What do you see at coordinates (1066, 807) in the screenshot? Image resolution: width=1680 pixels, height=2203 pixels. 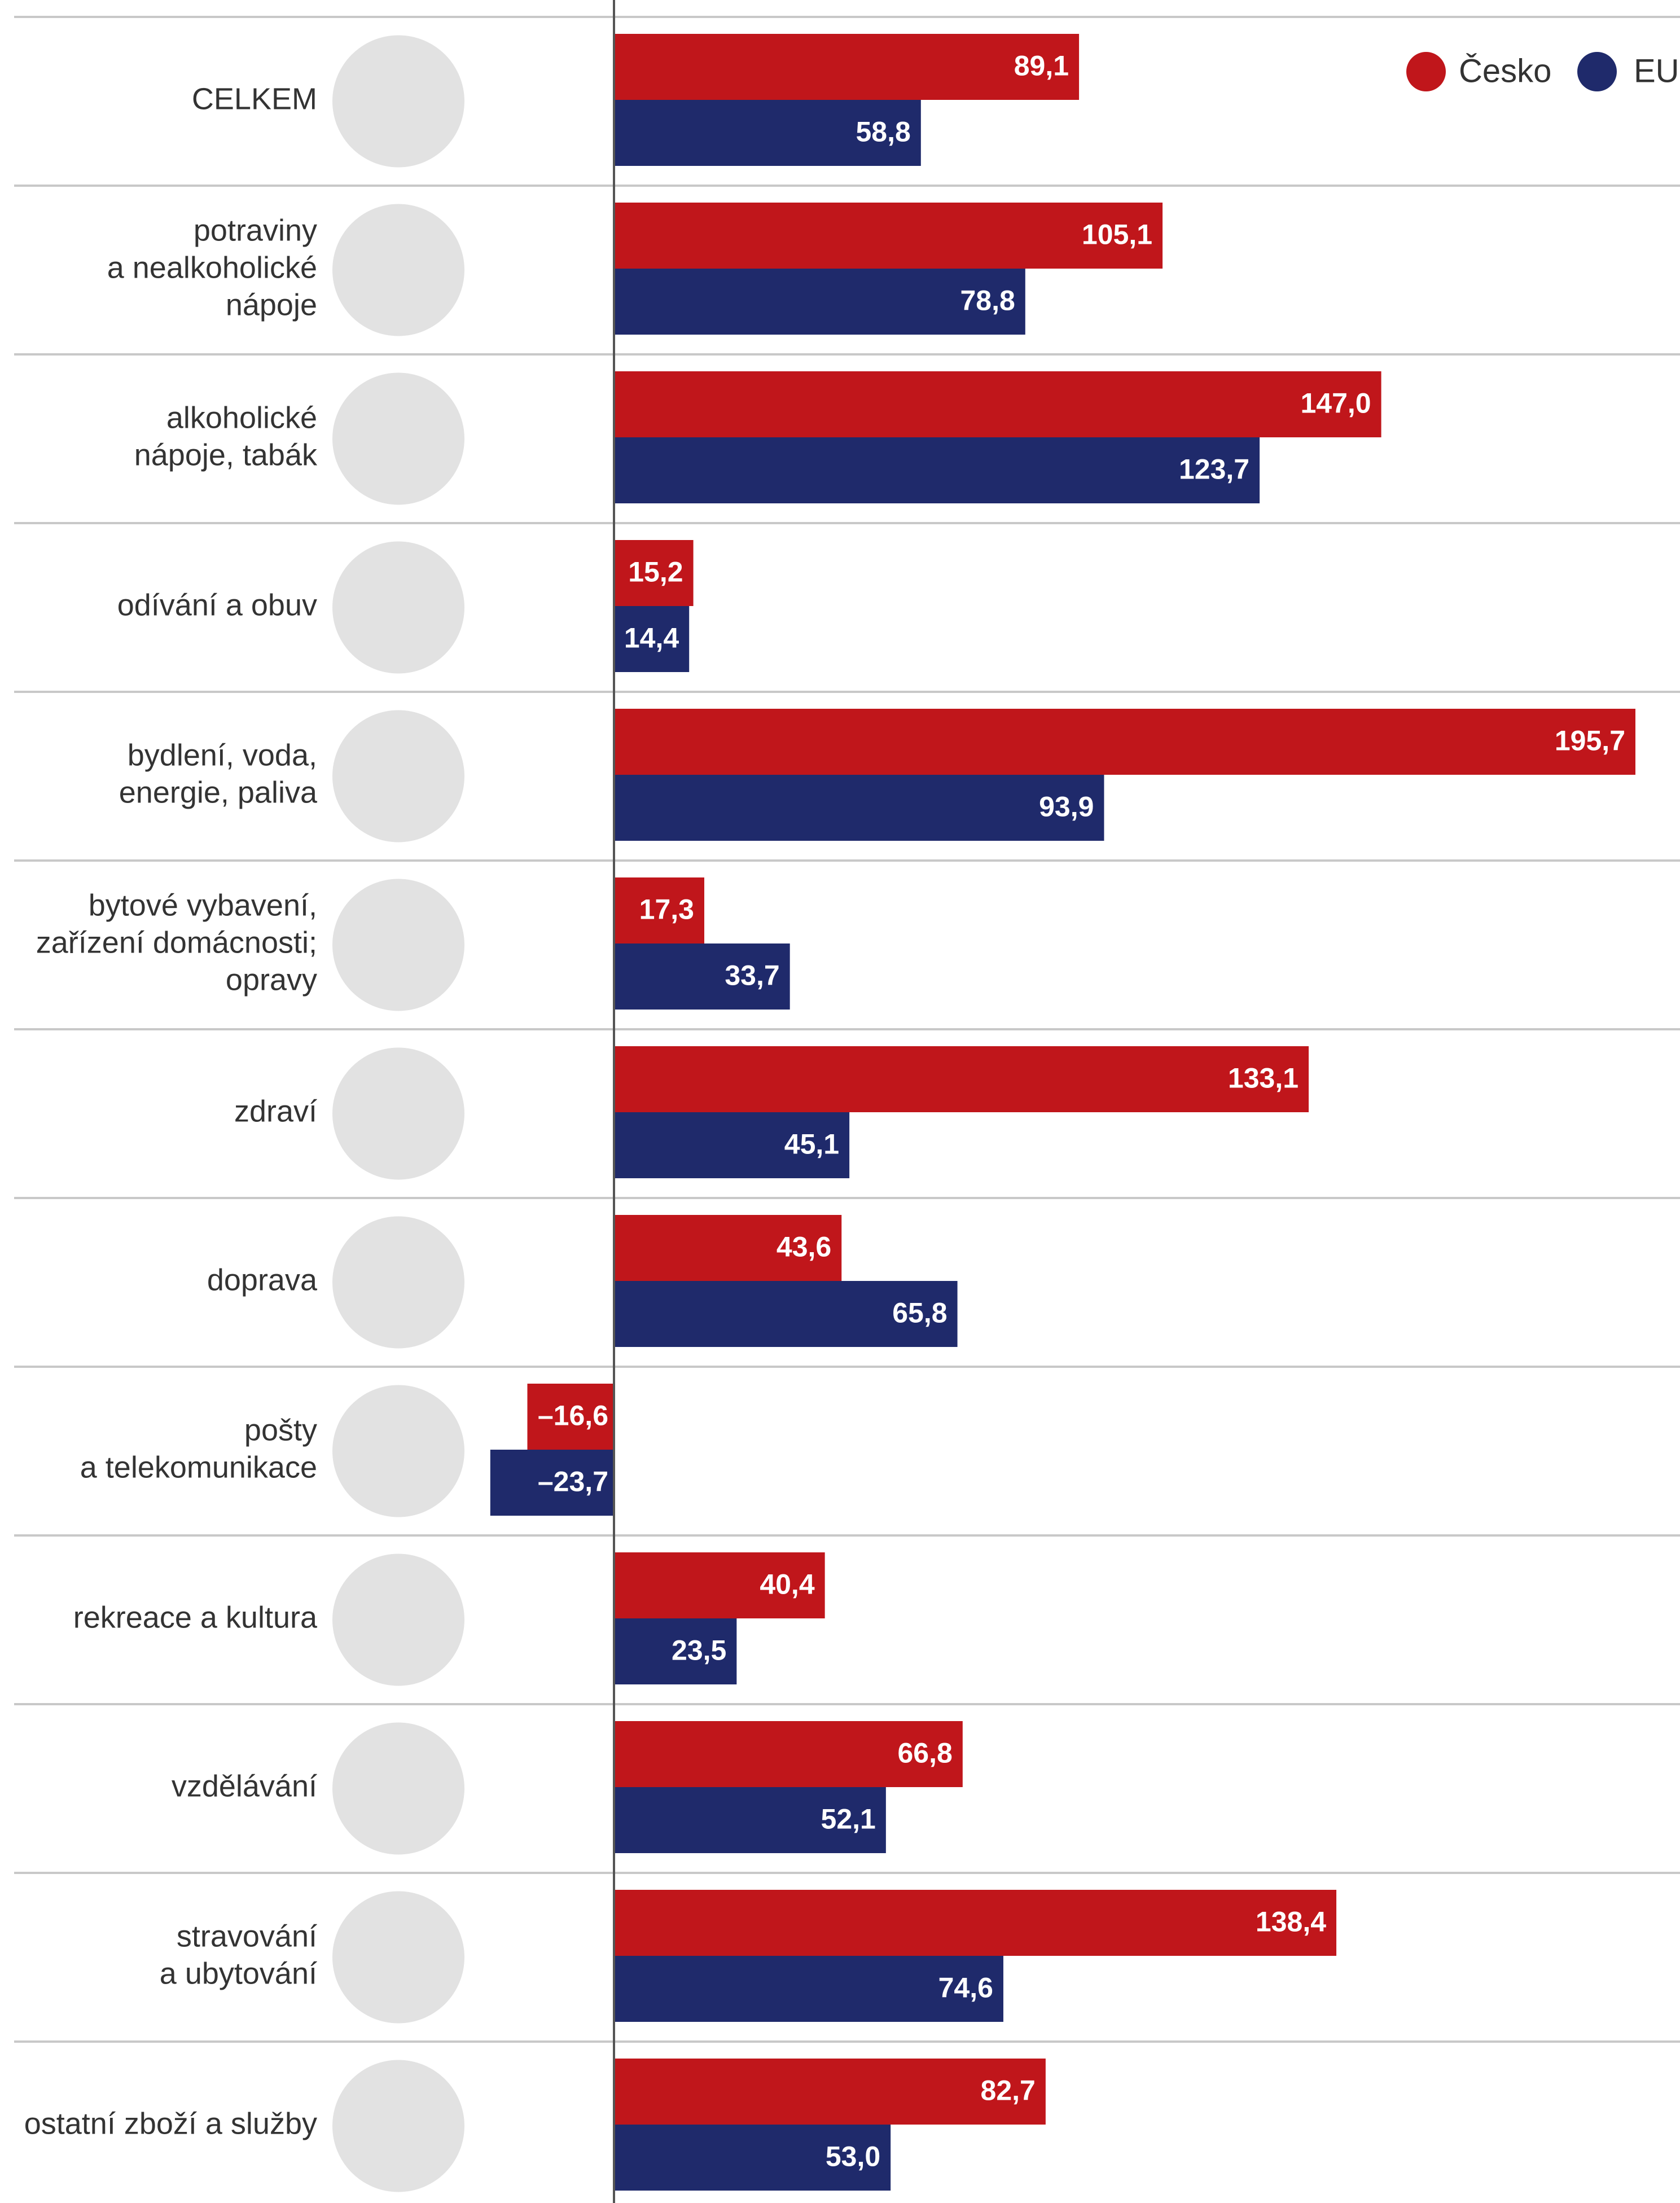 I see `value-label: 93,9` at bounding box center [1066, 807].